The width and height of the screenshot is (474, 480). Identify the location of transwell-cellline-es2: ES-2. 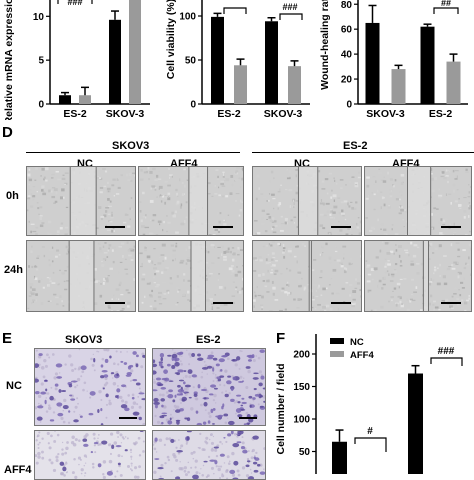
(208, 340).